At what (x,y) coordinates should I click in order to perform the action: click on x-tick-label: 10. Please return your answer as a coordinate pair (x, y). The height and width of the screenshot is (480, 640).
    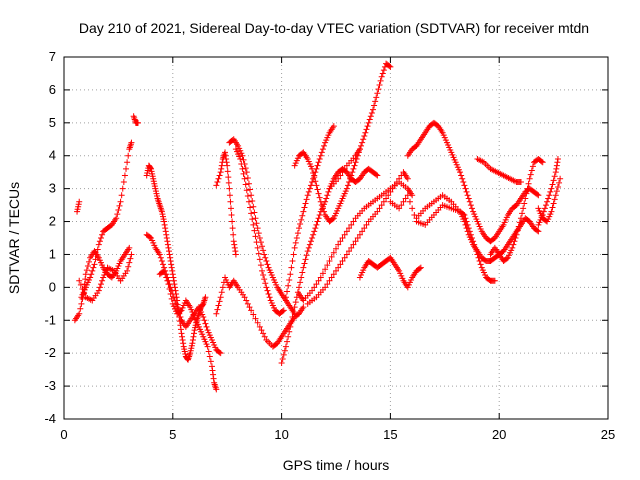
    Looking at the image, I should click on (281, 434).